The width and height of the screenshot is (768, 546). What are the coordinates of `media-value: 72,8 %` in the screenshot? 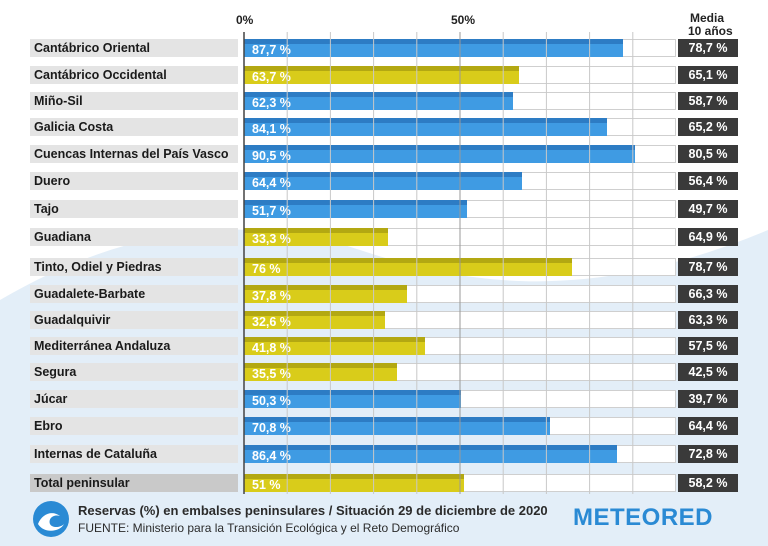 It's located at (708, 454).